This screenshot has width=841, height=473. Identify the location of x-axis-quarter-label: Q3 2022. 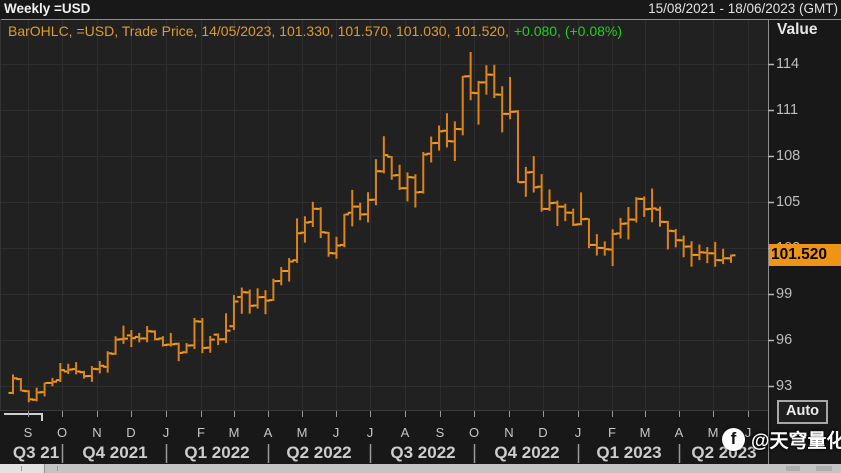
(423, 452).